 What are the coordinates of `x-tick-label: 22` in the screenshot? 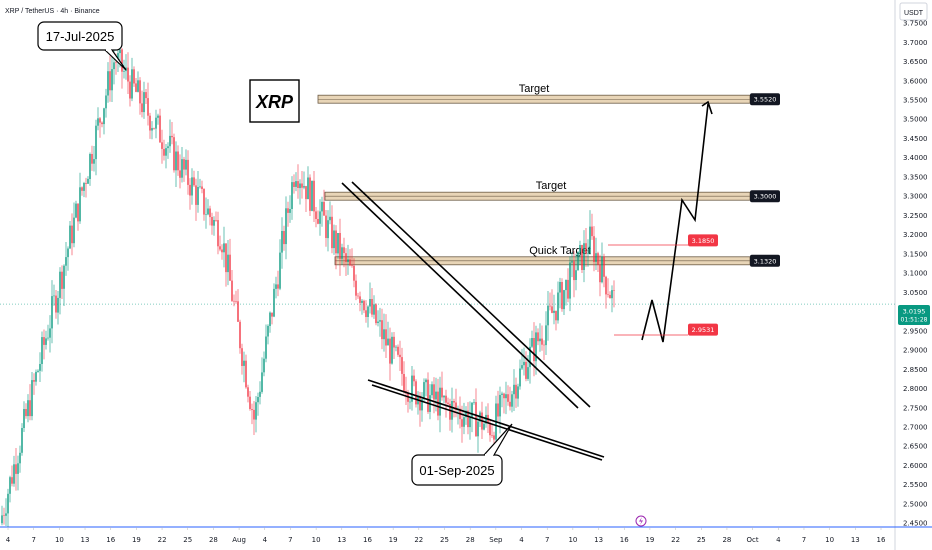 It's located at (162, 540).